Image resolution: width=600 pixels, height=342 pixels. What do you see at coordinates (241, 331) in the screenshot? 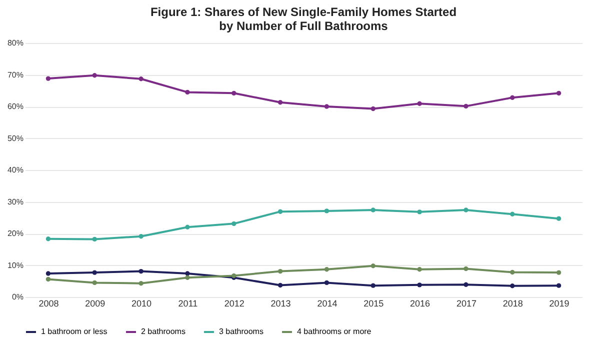
I see `legend-label: 3 bathrooms` at bounding box center [241, 331].